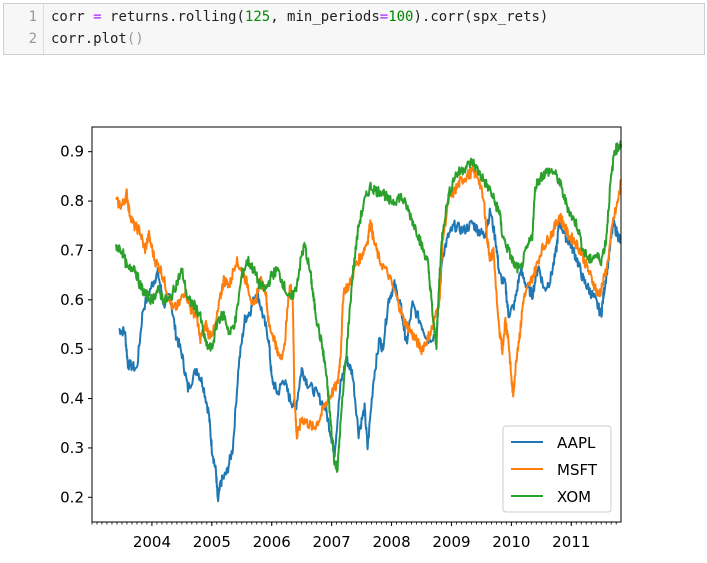  I want to click on x-tick-label: 2004, so click(152, 542).